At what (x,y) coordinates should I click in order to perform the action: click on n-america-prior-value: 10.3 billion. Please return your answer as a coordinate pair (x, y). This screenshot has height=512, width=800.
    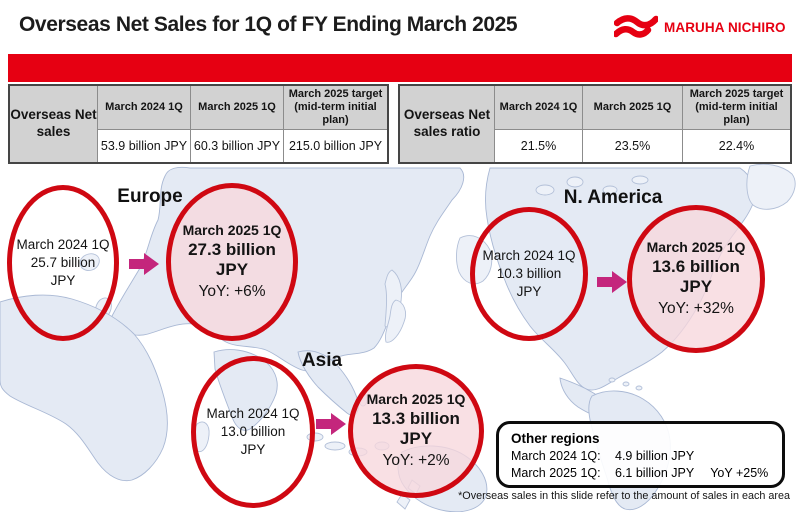
    Looking at the image, I should click on (529, 274).